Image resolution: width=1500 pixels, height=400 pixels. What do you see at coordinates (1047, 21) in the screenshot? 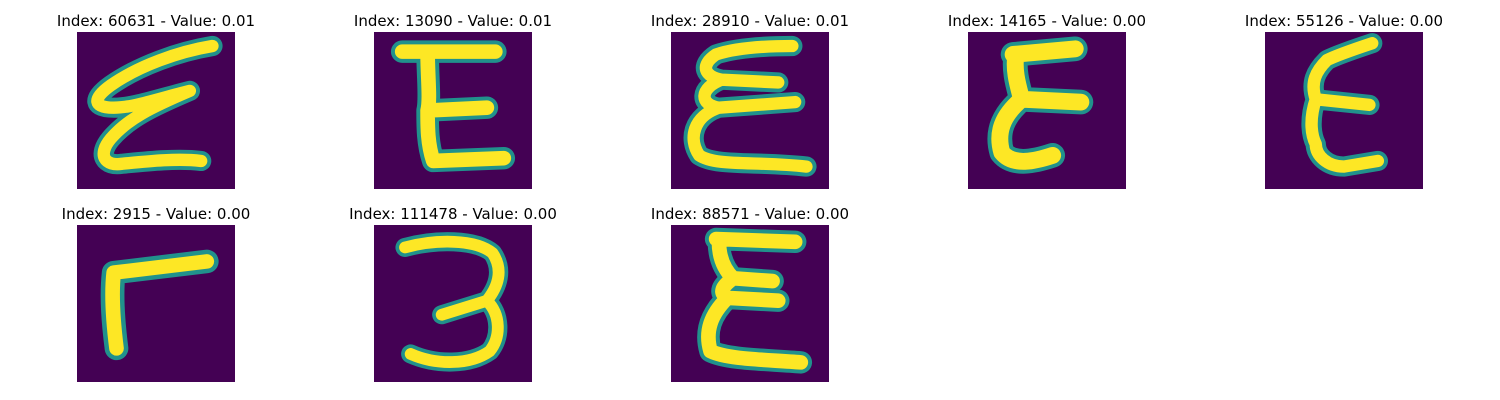
I see `panel-title: Index: 14165 - Value: 0.00` at bounding box center [1047, 21].